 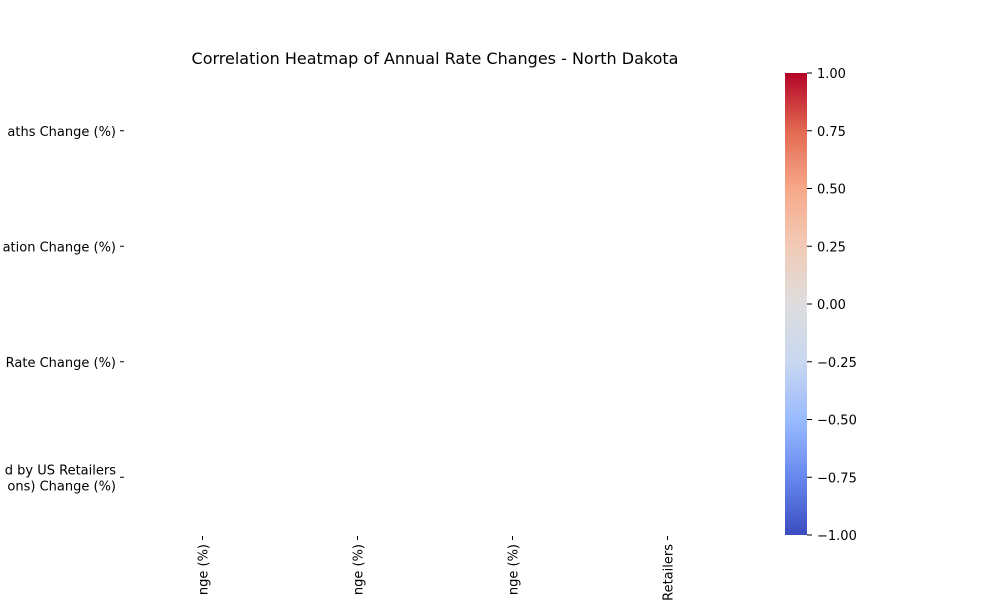 What do you see at coordinates (837, 363) in the screenshot?
I see `colorbar-tick-label: −0.25` at bounding box center [837, 363].